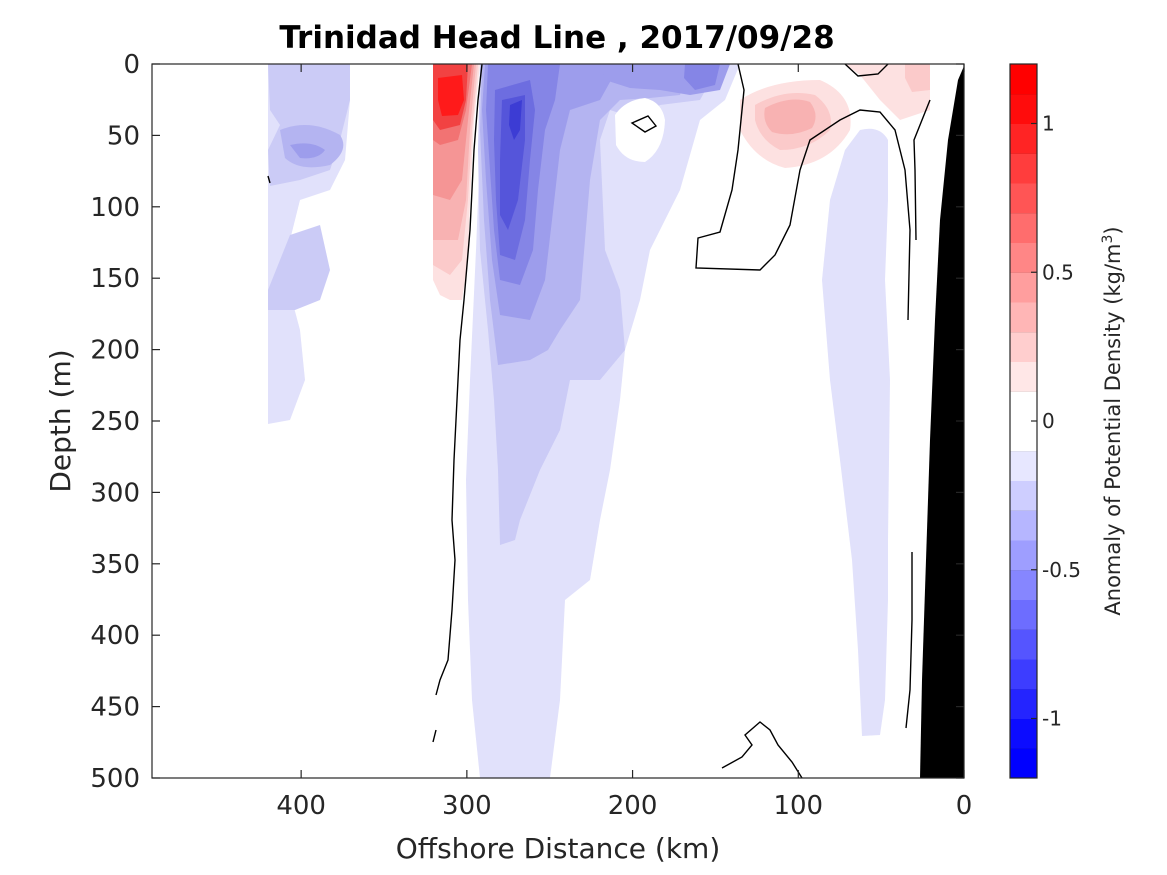 The width and height of the screenshot is (1167, 875). Describe the element at coordinates (644, 124) in the screenshot. I see `zero-contour-eddy` at that location.